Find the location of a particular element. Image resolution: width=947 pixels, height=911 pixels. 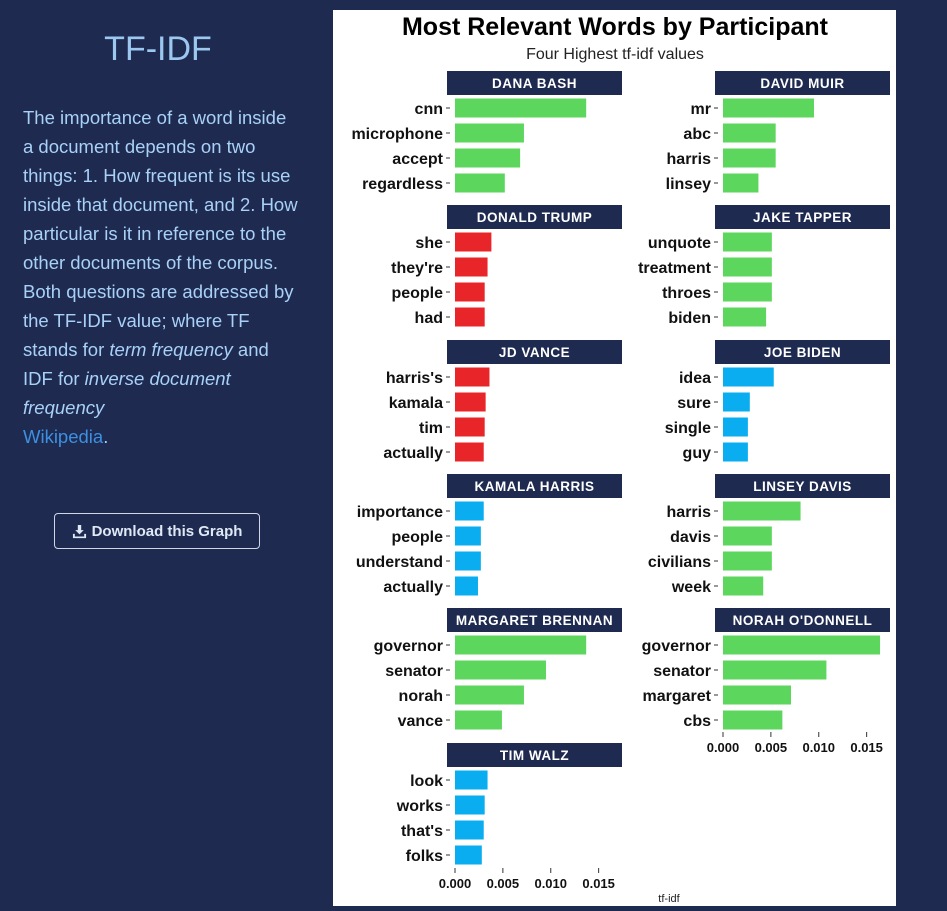

bar-jd-vance-harris-s is located at coordinates (472, 377).